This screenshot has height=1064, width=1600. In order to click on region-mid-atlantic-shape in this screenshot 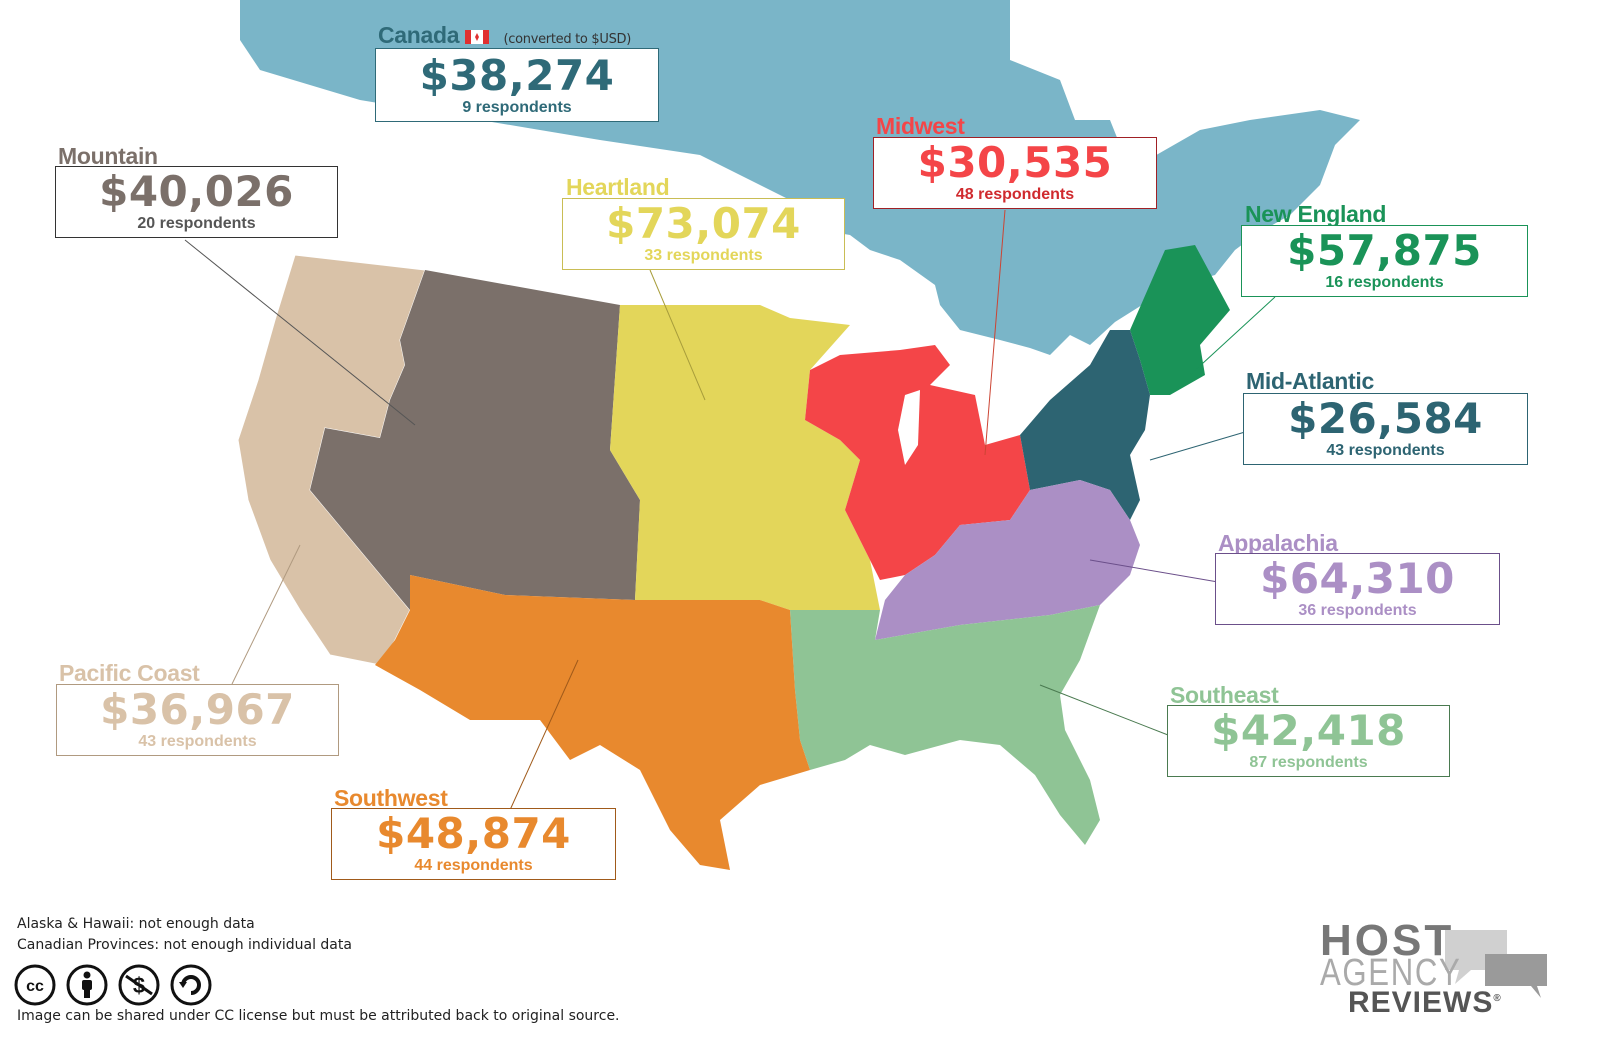, I will do `click(1085, 425)`.